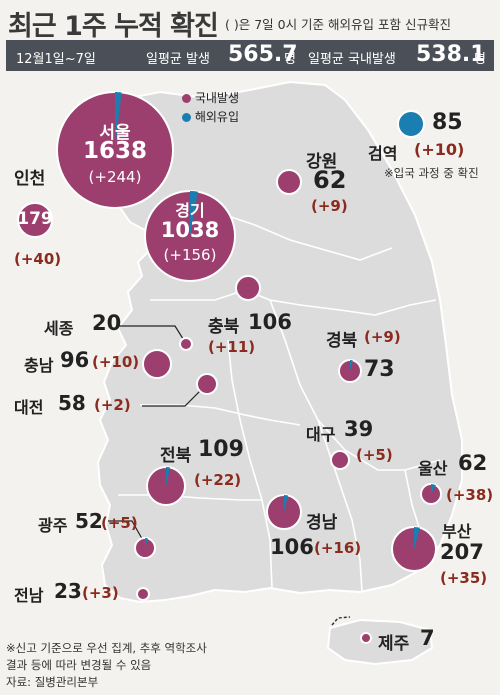 The height and width of the screenshot is (695, 500). I want to click on incheon-total: 179, so click(35, 219).